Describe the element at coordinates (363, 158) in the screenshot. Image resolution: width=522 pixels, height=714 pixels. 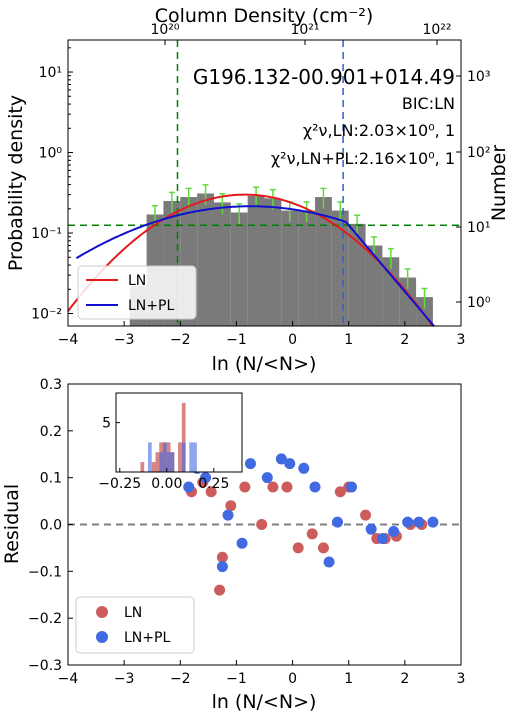
I see `chi2-lnpl-annotation: χ²ν,LN+PL:2.16×10⁰, 1` at that location.